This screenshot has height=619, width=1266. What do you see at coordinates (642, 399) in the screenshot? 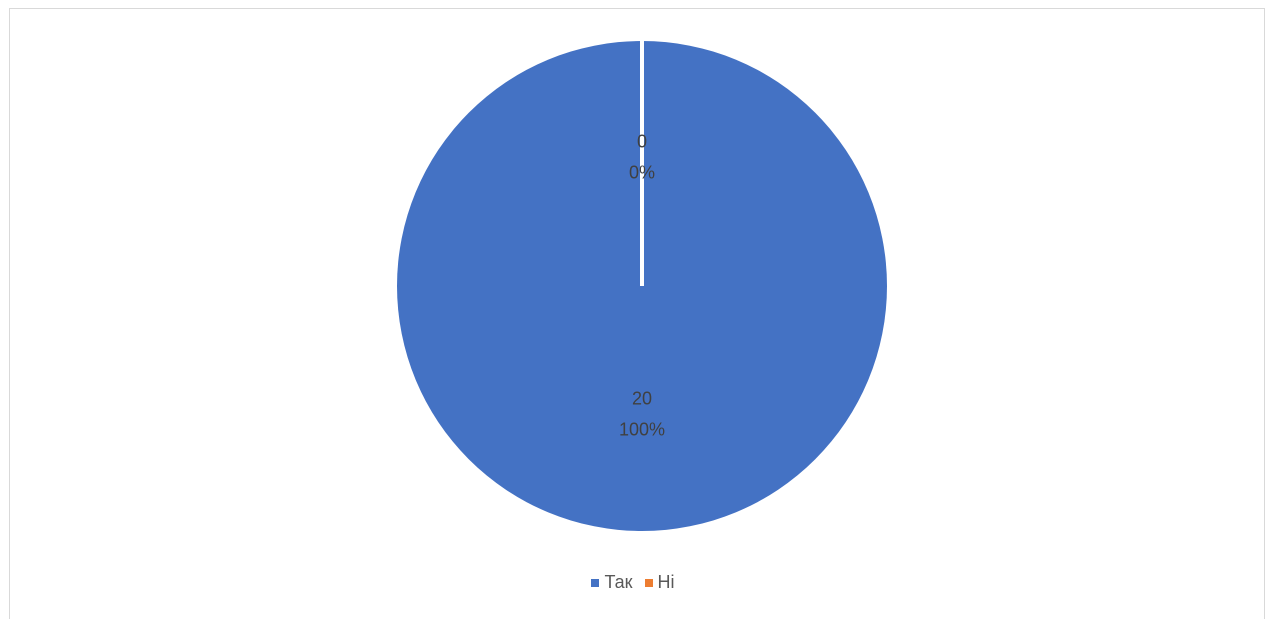
I see `data-label-value-tak: 20` at bounding box center [642, 399].